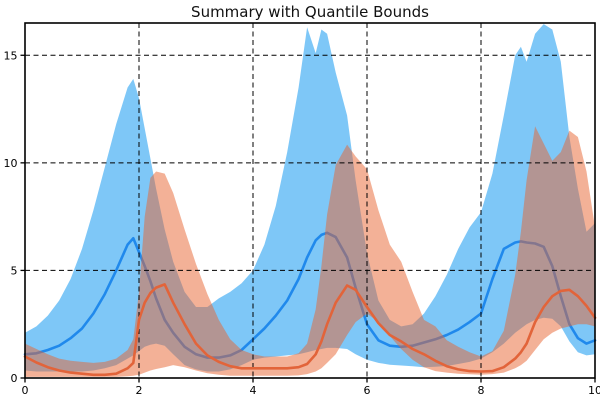  I want to click on x-tick-label: 8, so click(481, 390).